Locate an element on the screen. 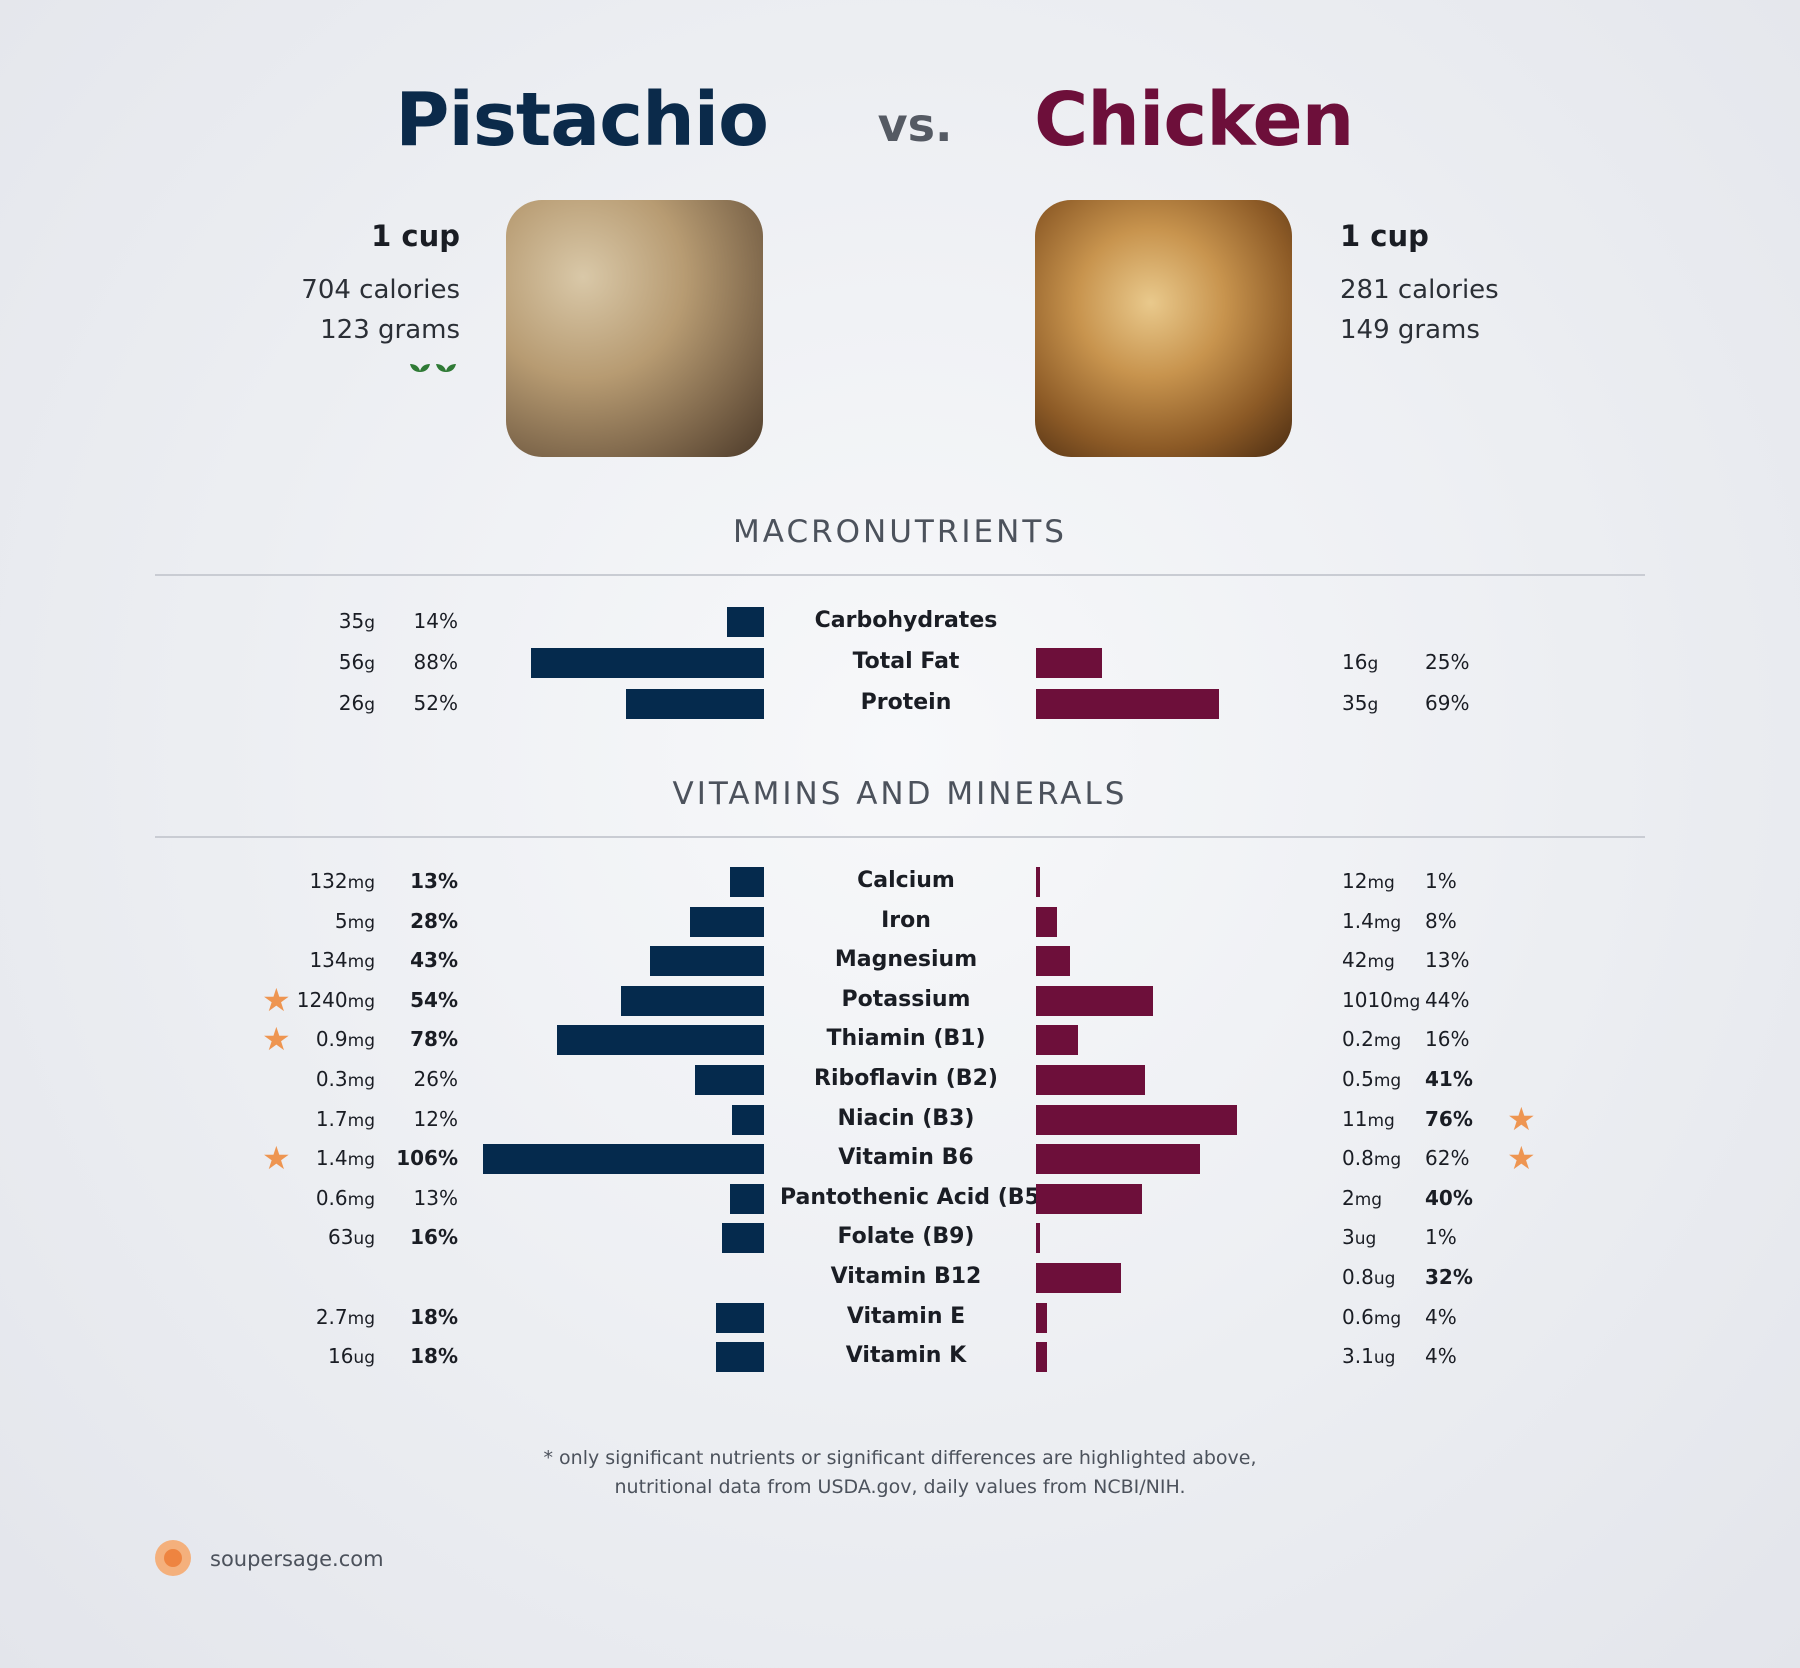  left-amount: 134mg is located at coordinates (287, 961).